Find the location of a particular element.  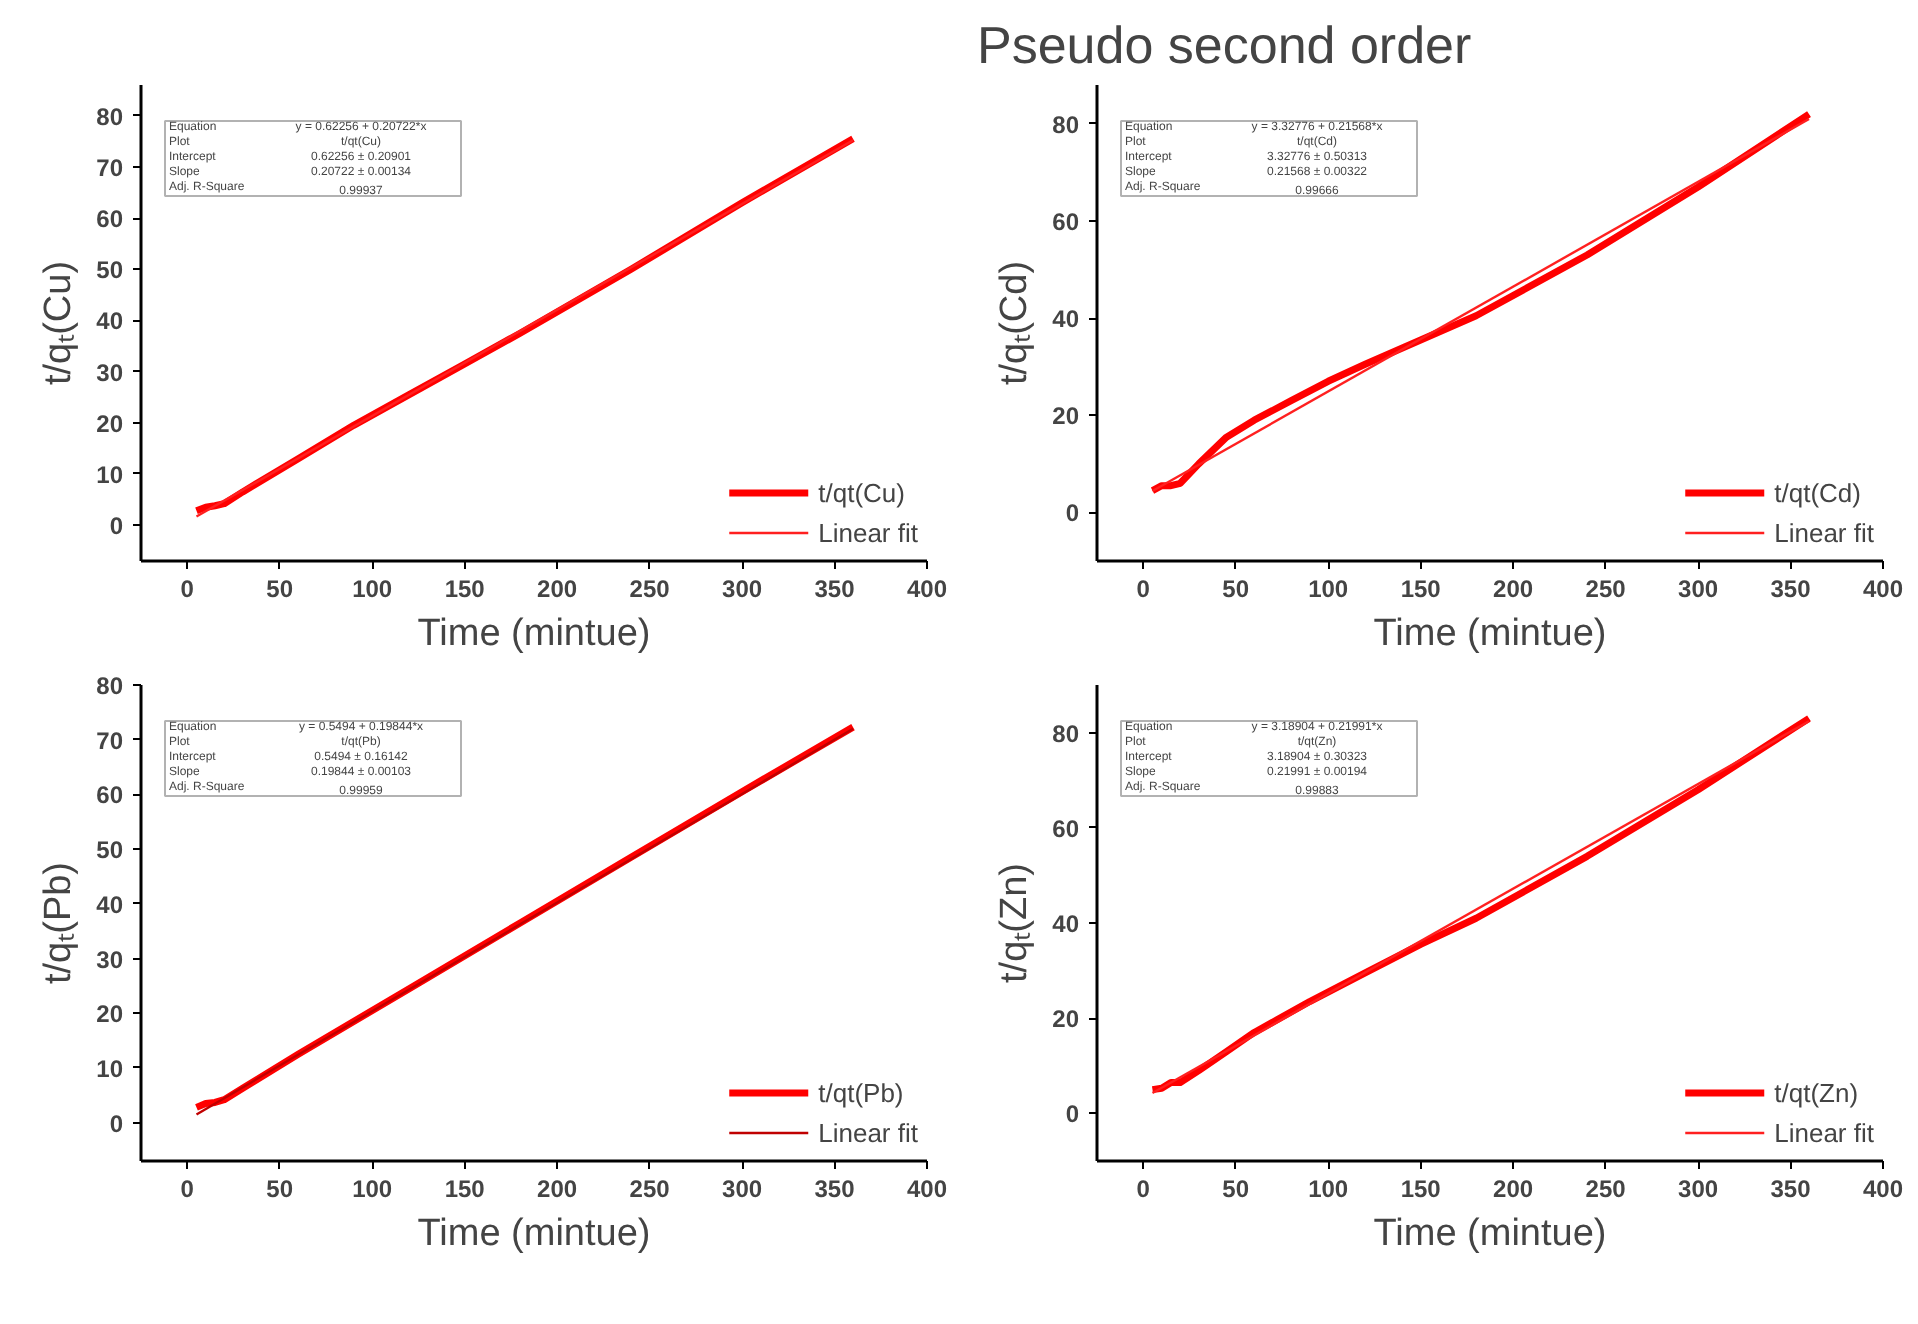

legend-label: t/qt(Pb) is located at coordinates (861, 1092).